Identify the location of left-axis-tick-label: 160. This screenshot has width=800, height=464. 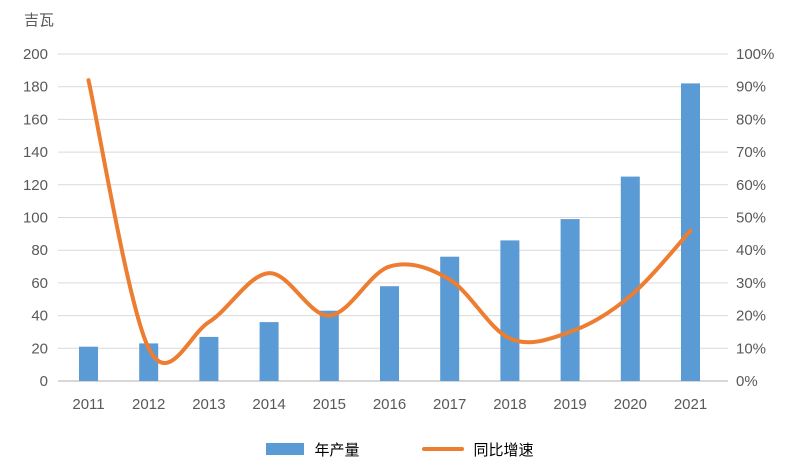
(35, 119).